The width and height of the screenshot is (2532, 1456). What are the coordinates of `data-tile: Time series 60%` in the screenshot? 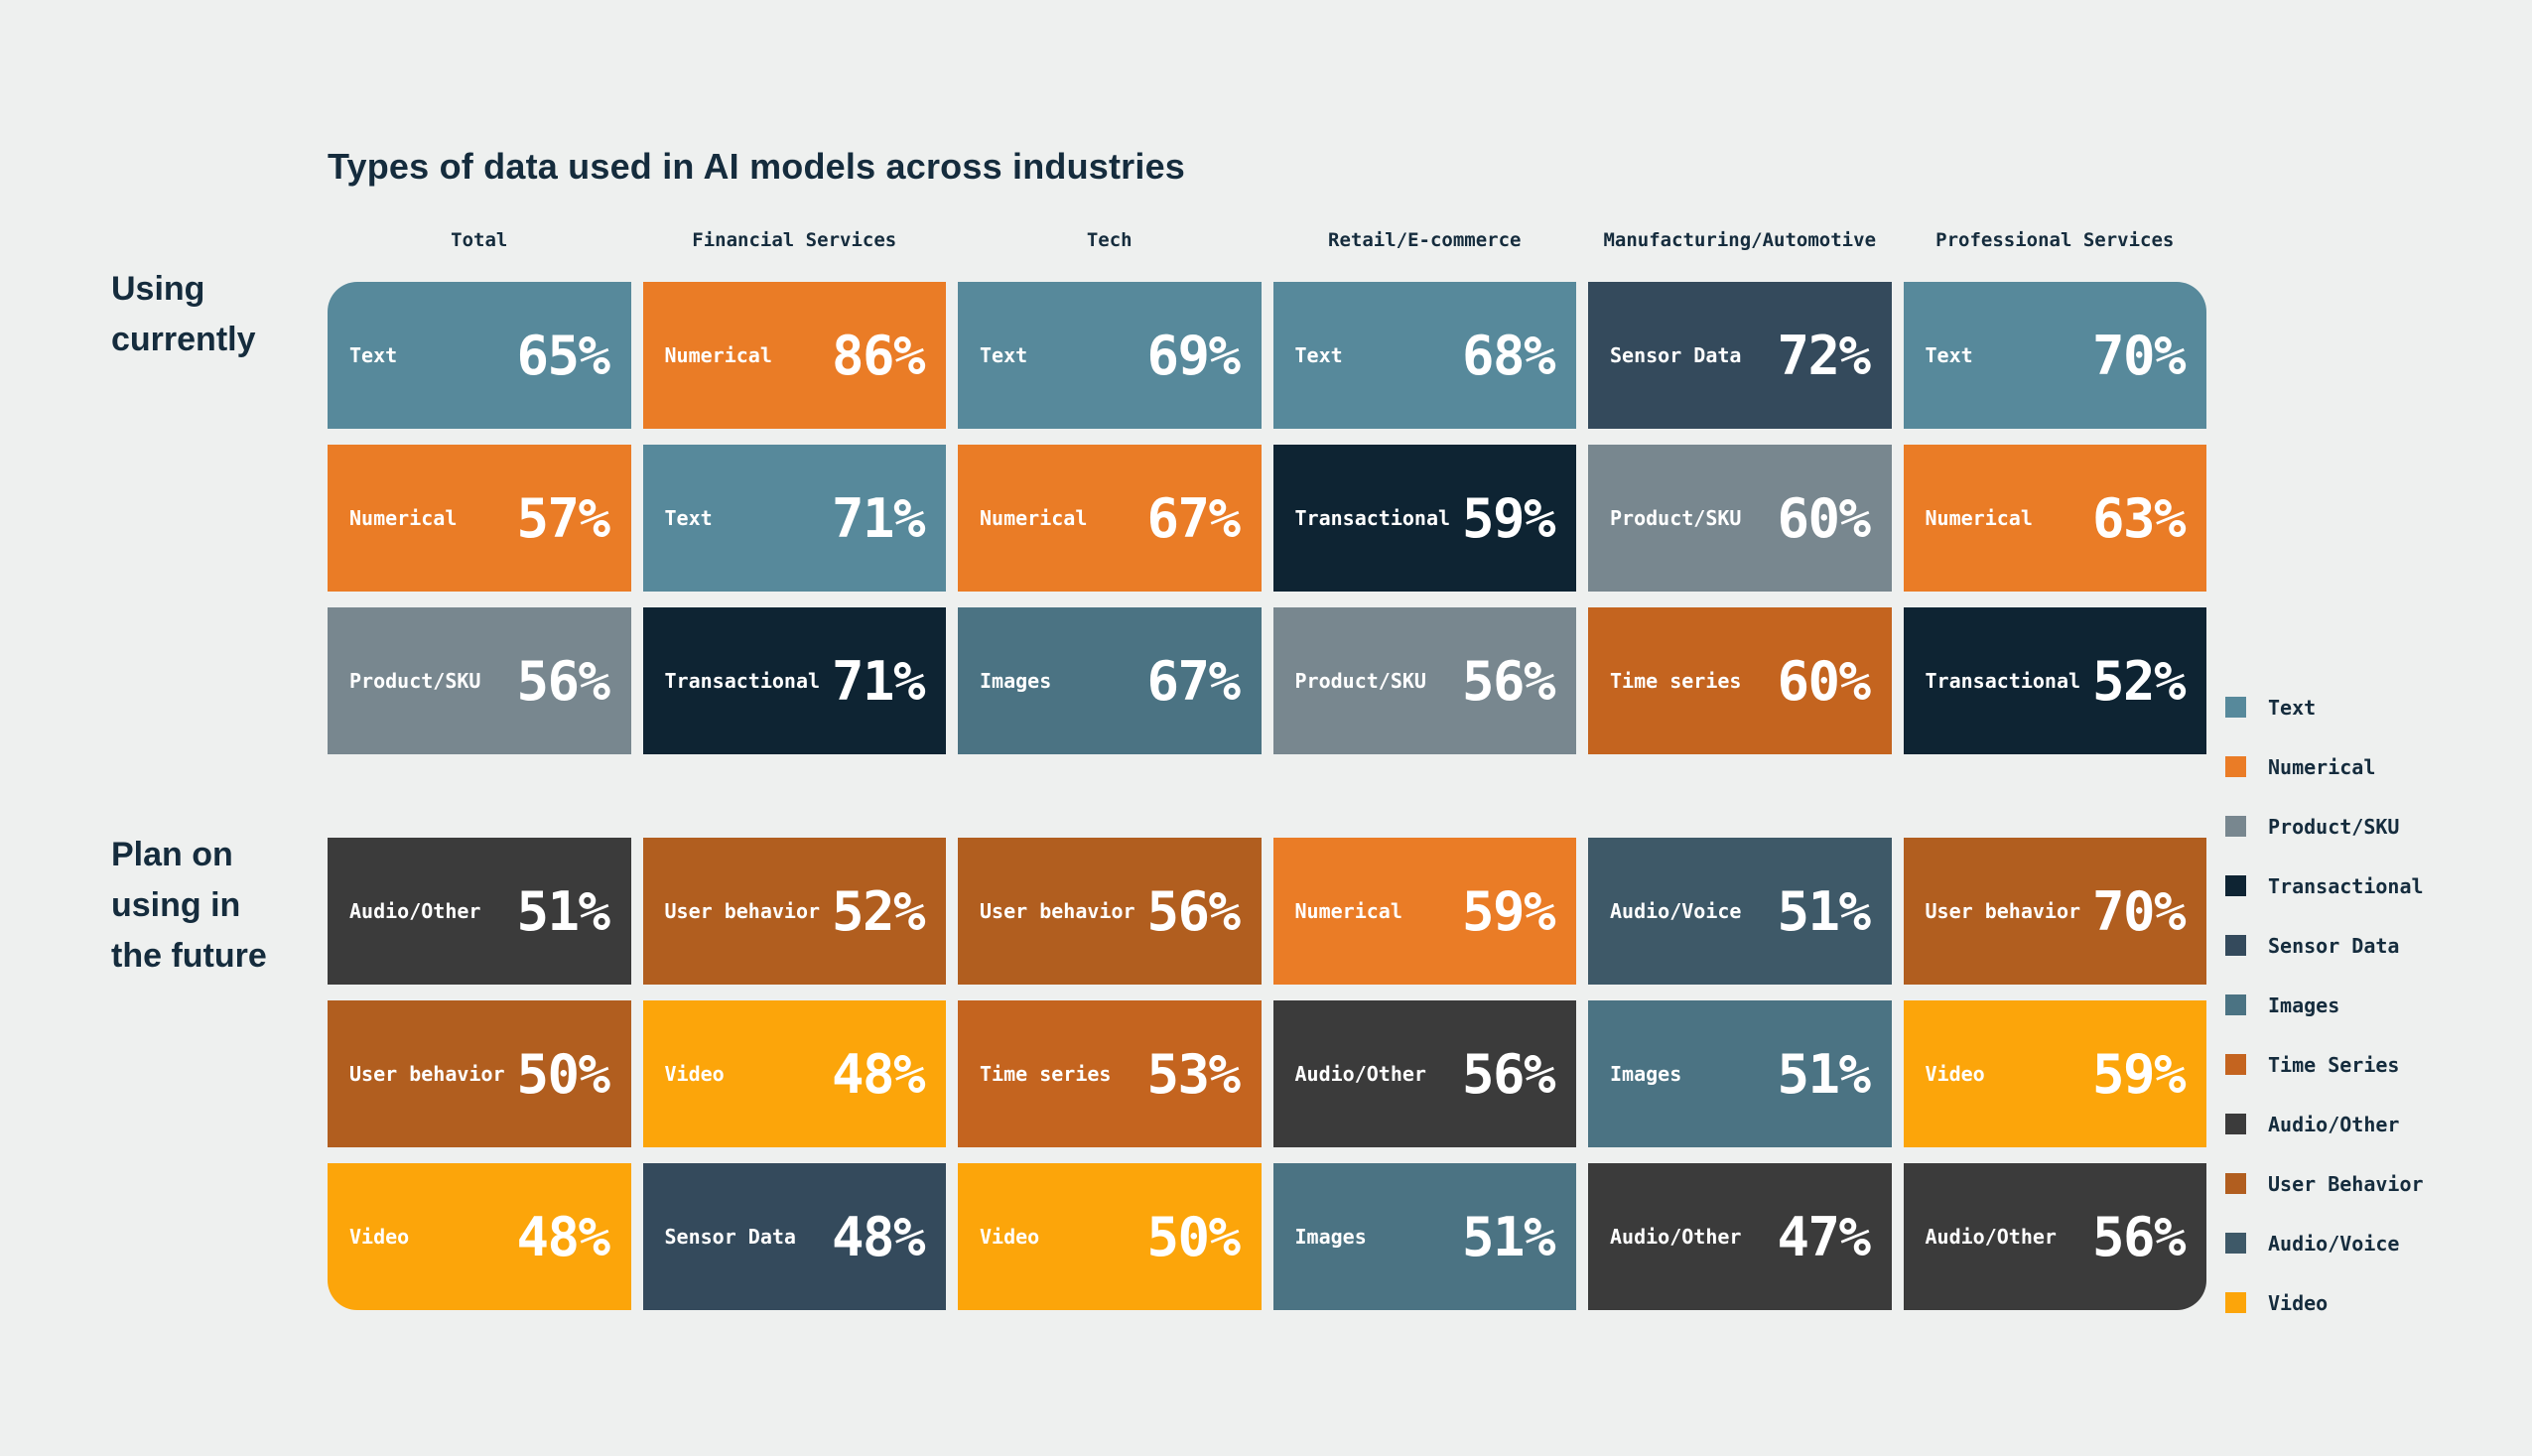 It's located at (1740, 680).